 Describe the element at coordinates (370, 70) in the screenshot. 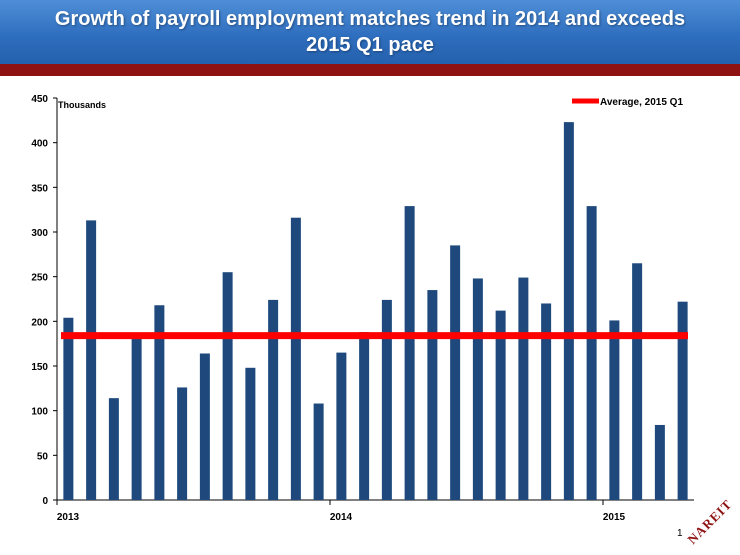

I see `accent-bar` at that location.